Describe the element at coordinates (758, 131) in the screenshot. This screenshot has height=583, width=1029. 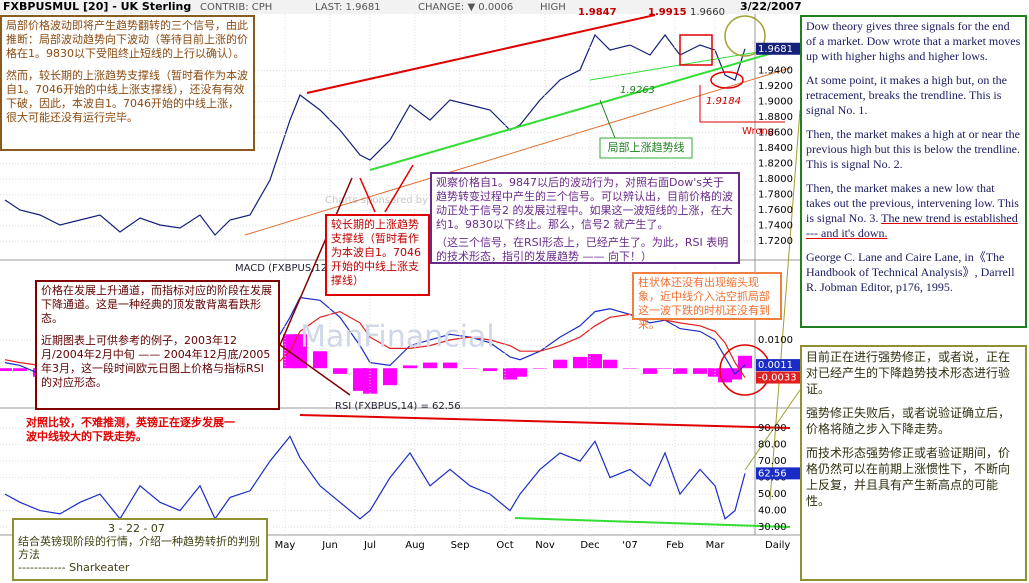
I see `price-label: Wrong` at that location.